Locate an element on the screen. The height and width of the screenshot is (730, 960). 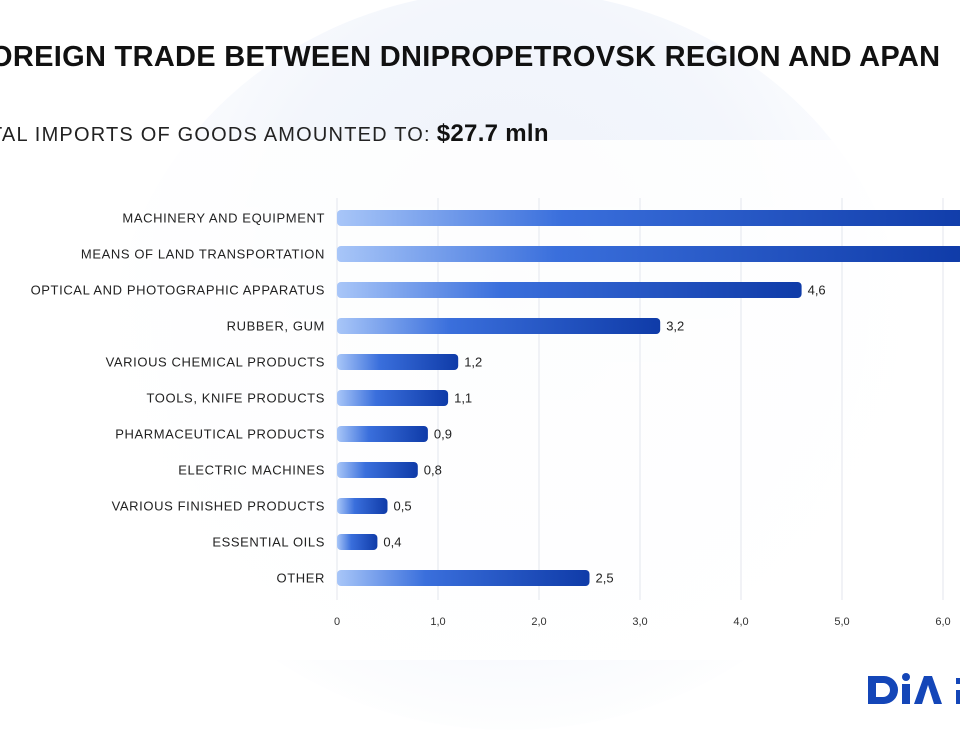
category-label: RUBBER, GUM is located at coordinates (276, 326).